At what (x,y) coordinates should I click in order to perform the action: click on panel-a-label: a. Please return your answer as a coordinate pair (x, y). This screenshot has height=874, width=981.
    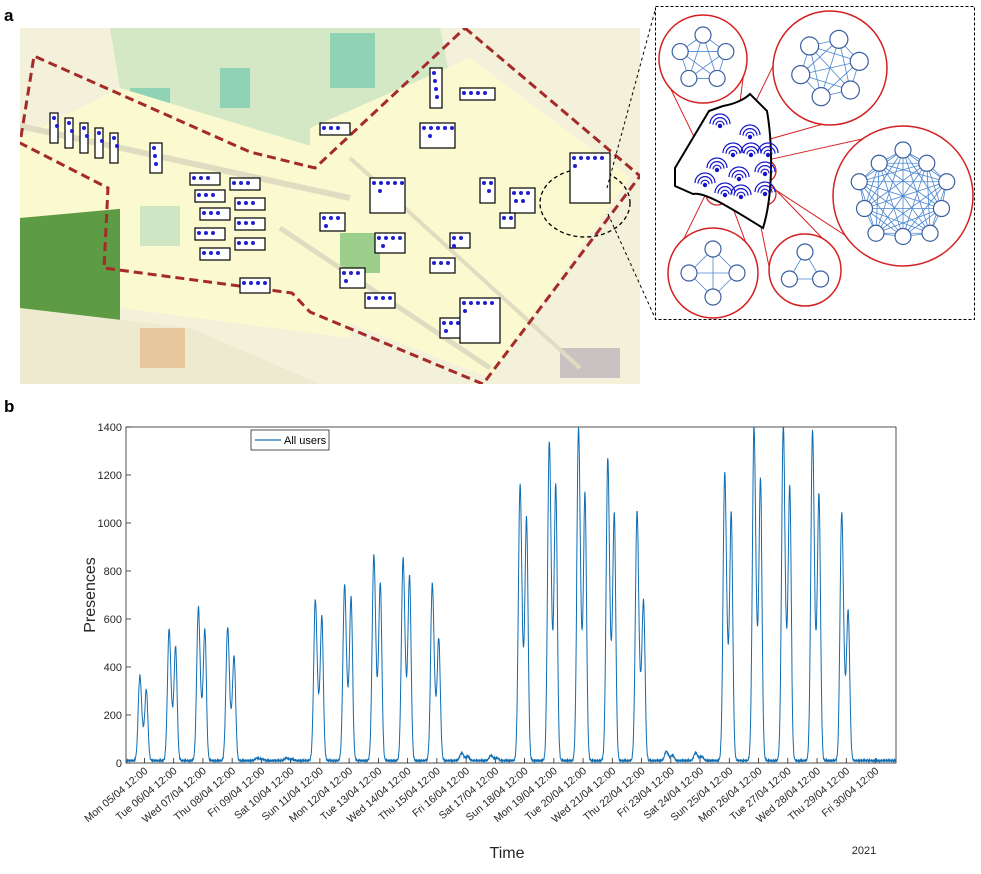
    Looking at the image, I should click on (9, 15).